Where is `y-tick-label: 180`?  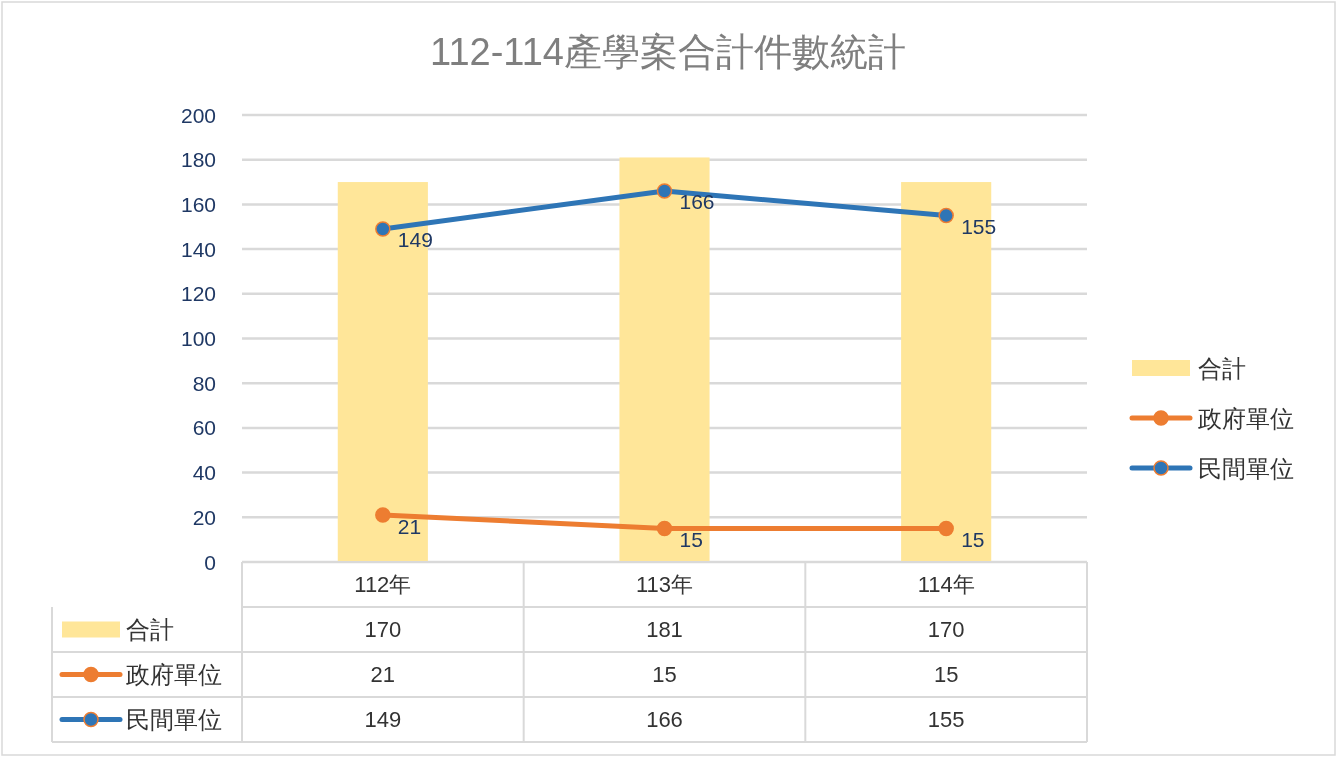 y-tick-label: 180 is located at coordinates (198, 160).